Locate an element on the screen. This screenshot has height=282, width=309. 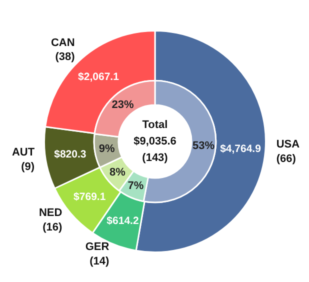
text: $9,035.6 is located at coordinates (155, 142).